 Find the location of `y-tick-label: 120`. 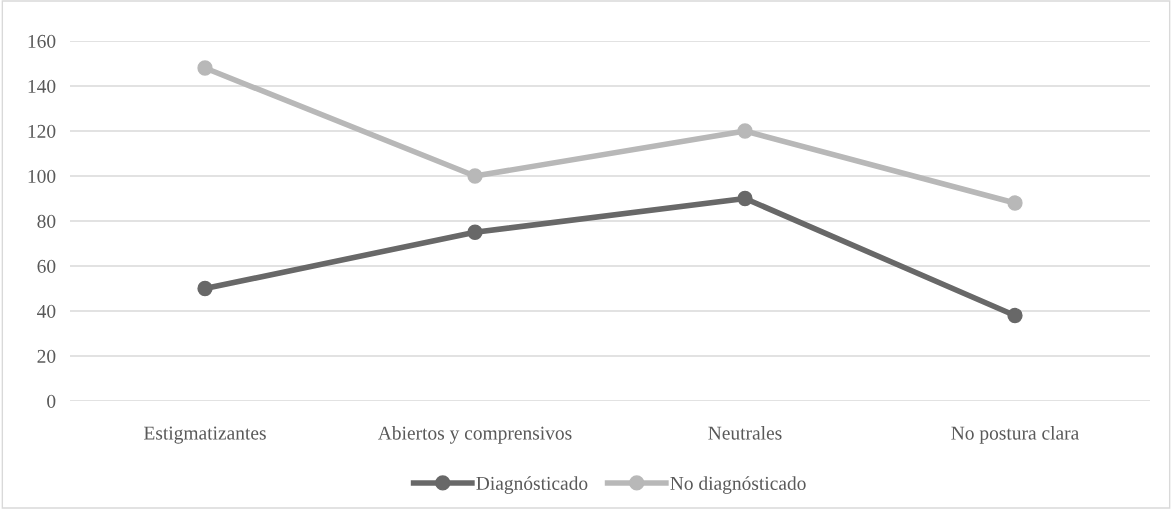

y-tick-label: 120 is located at coordinates (42, 131).